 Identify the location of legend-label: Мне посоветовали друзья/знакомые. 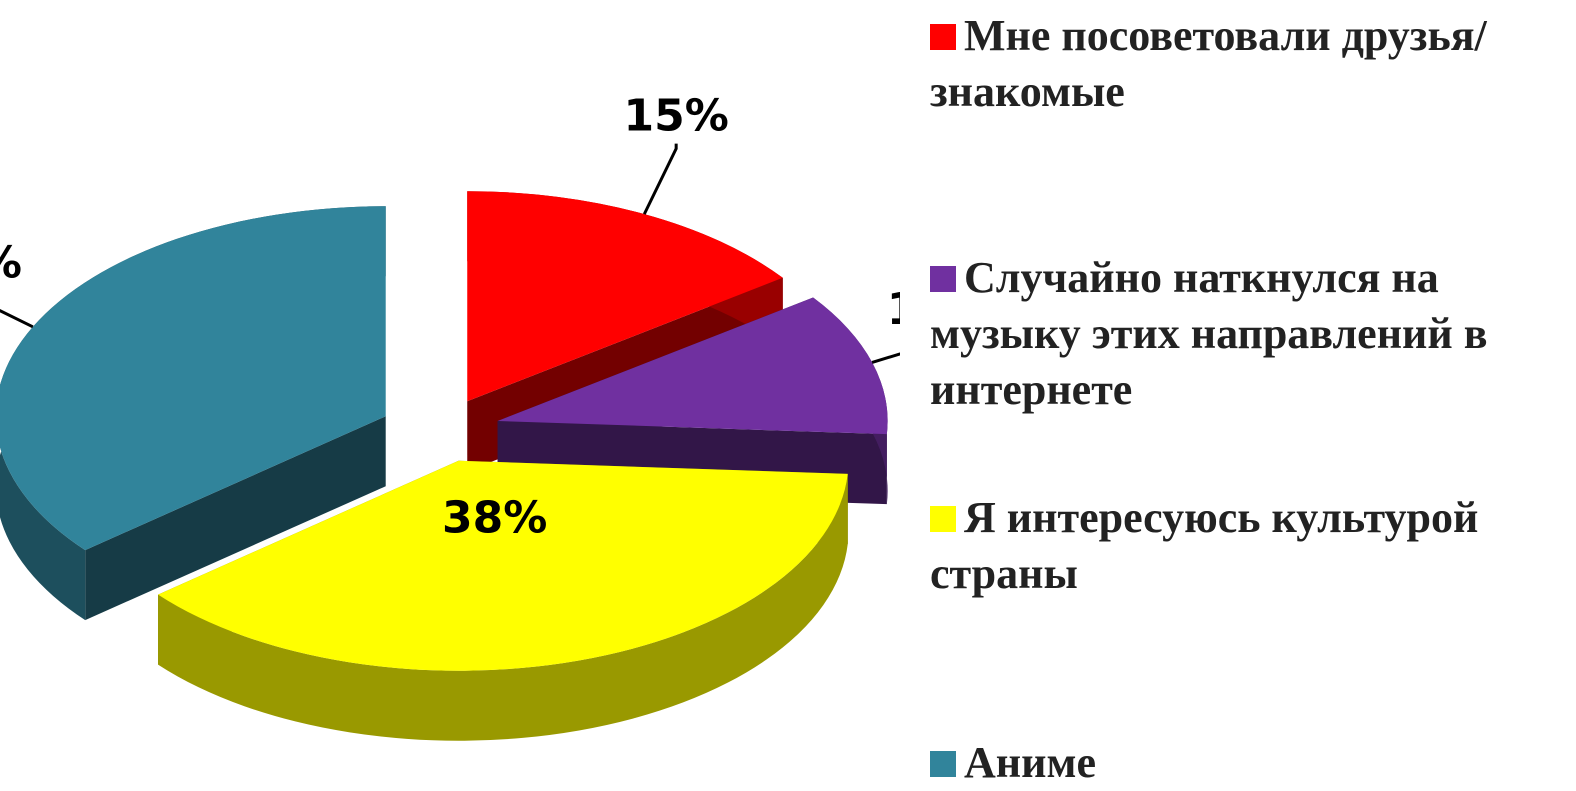
(1208, 63).